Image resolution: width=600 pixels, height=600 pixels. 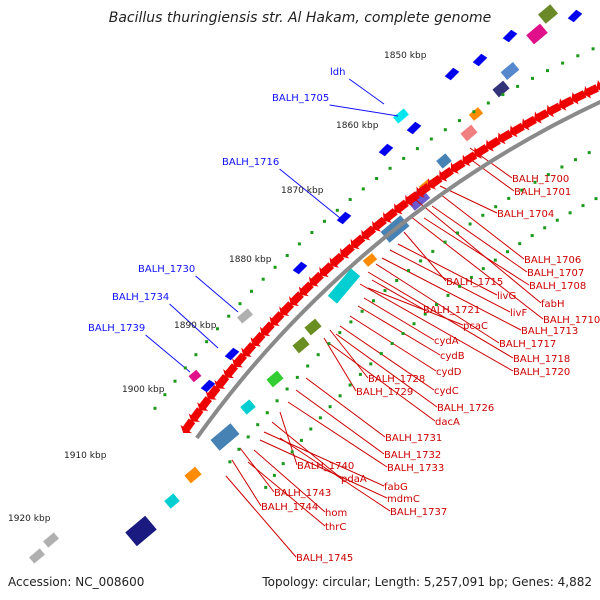 What do you see at coordinates (337, 72) in the screenshot?
I see `gene-label-top: ldh` at bounding box center [337, 72].